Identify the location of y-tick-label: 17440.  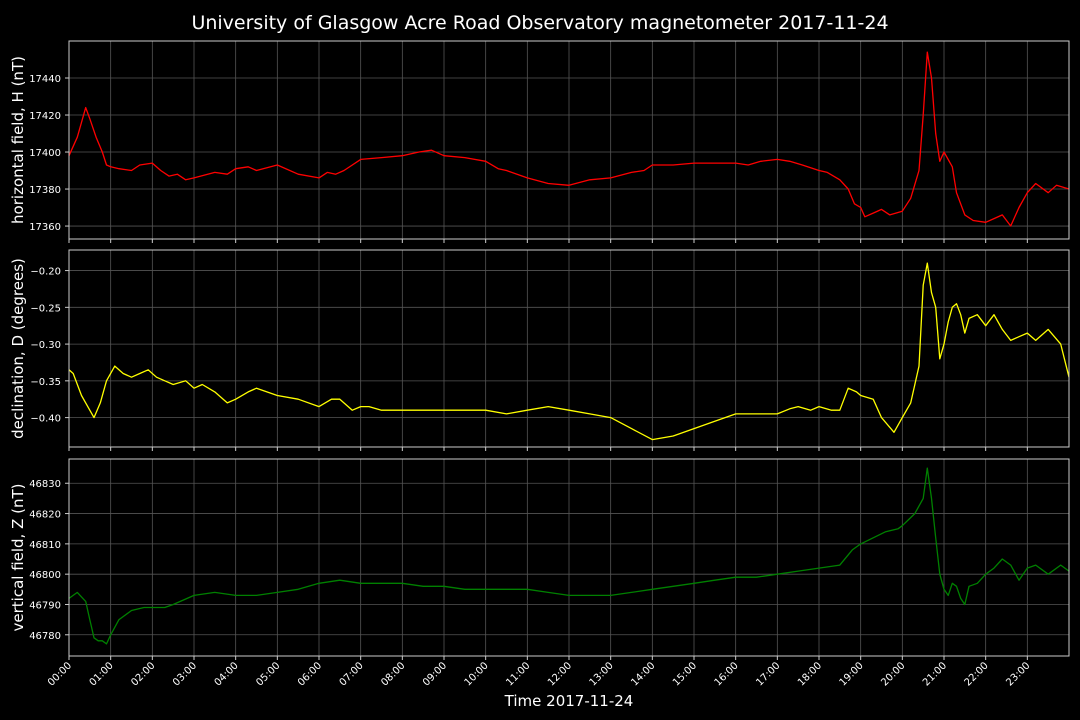
(45, 79).